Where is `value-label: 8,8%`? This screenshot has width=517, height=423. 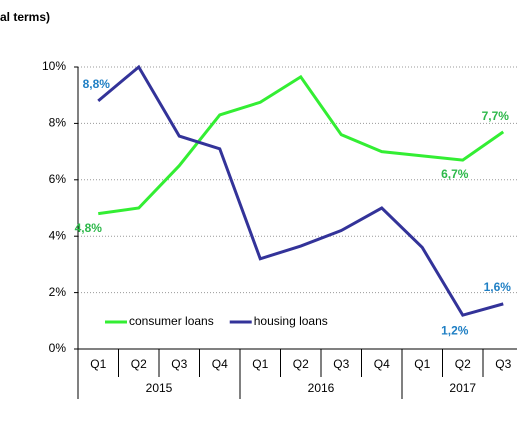
value-label: 8,8% is located at coordinates (97, 84).